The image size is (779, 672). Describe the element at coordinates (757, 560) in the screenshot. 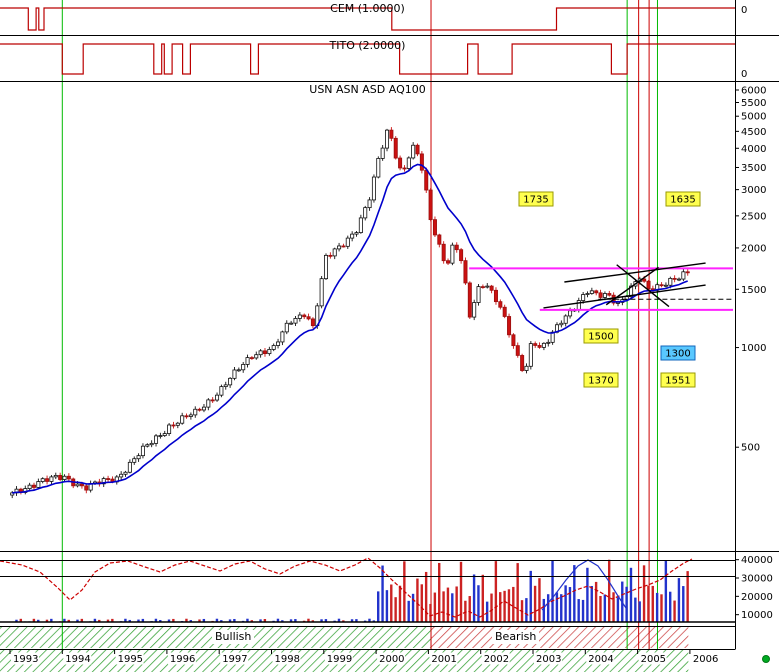

I see `volume-axis-label: 40000` at that location.